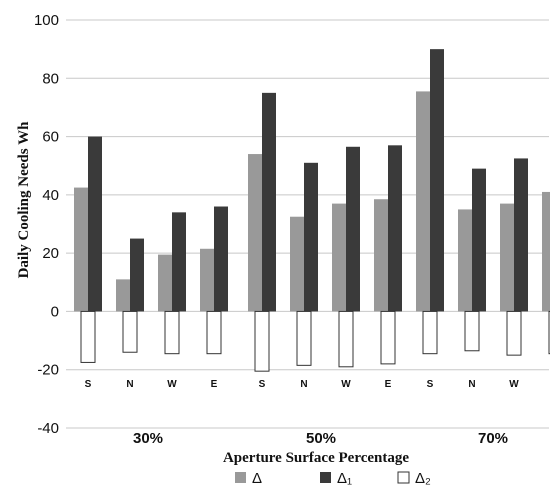  Describe the element at coordinates (316, 458) in the screenshot. I see `x-axis-title: Aperture Surface Percentage` at that location.